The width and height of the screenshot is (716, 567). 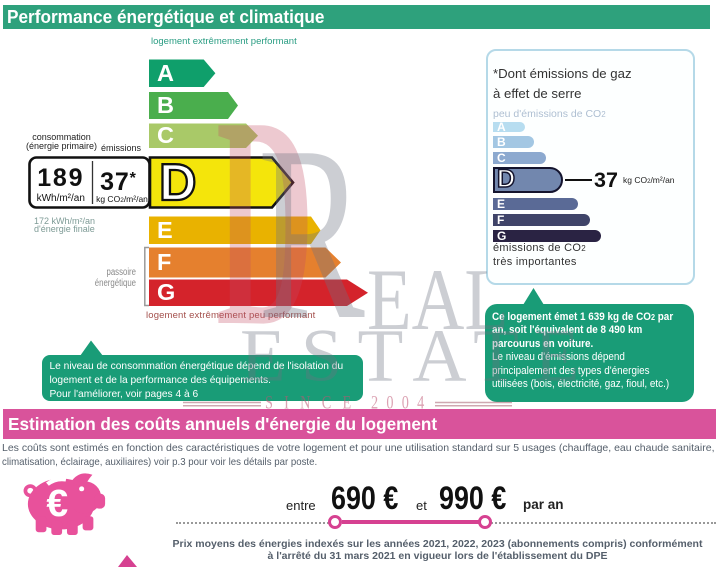 I want to click on svg-text: SINCE, so click(x=313, y=402).